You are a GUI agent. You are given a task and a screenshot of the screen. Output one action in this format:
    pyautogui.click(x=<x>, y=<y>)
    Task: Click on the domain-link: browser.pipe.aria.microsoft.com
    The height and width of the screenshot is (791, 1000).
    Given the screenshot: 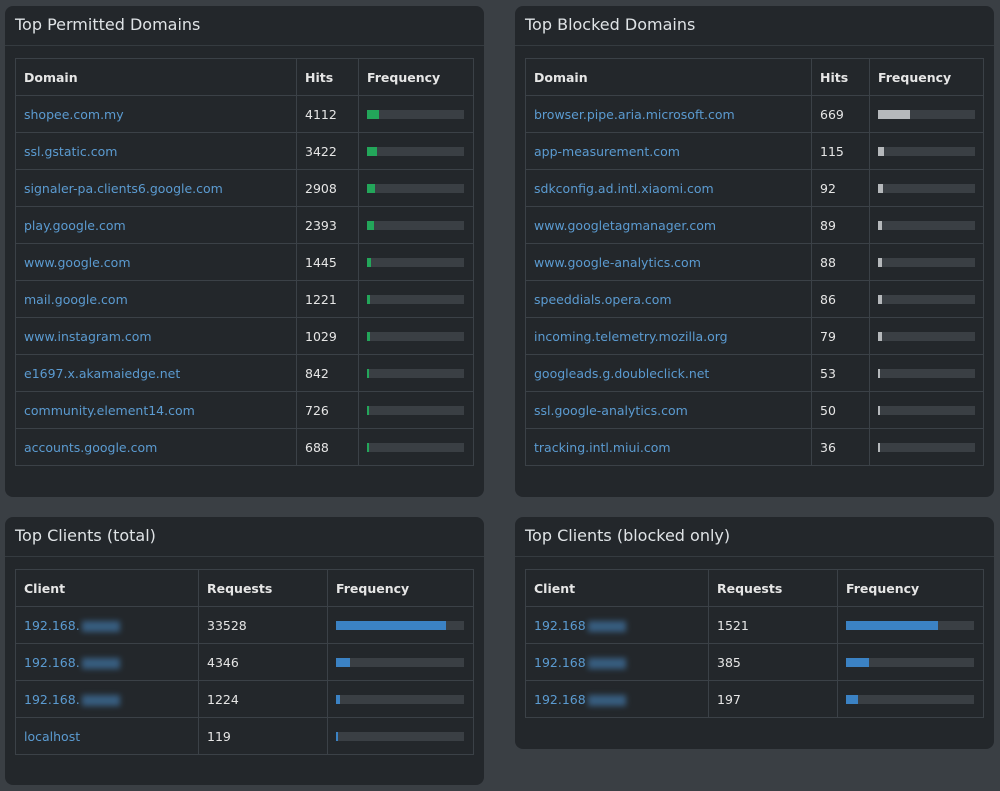 What is the action you would take?
    pyautogui.click(x=668, y=114)
    